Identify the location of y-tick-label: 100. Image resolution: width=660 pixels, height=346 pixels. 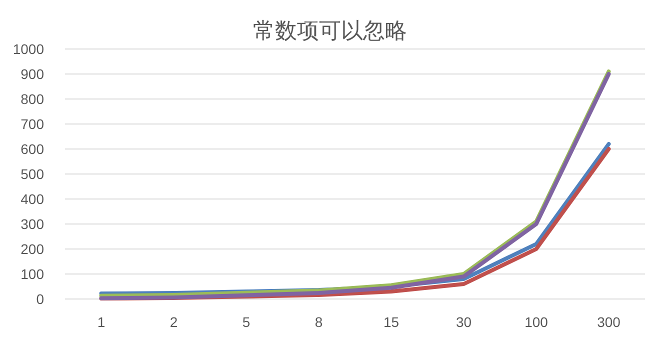
(32, 274).